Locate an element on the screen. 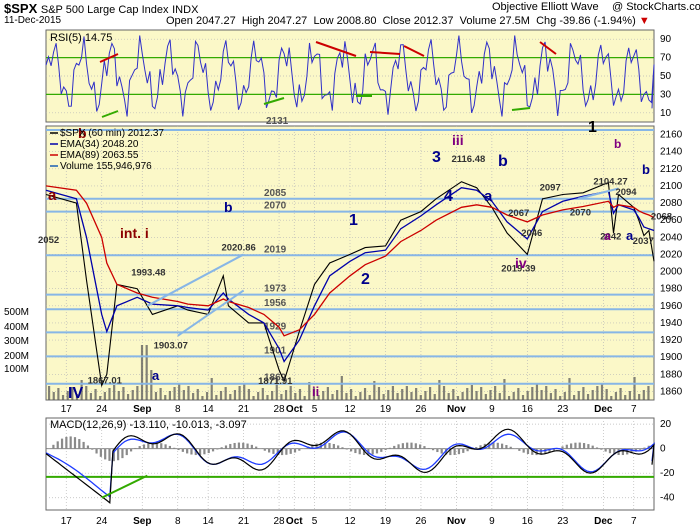 This screenshot has height=530, width=700. macd-x-tick-label: 5 is located at coordinates (315, 521).